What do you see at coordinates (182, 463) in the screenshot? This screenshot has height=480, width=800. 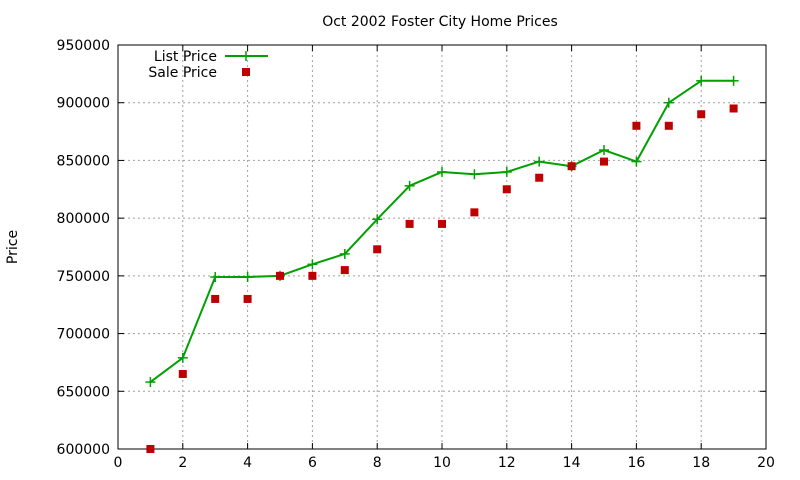 I see `x-tick-label: 2` at bounding box center [182, 463].